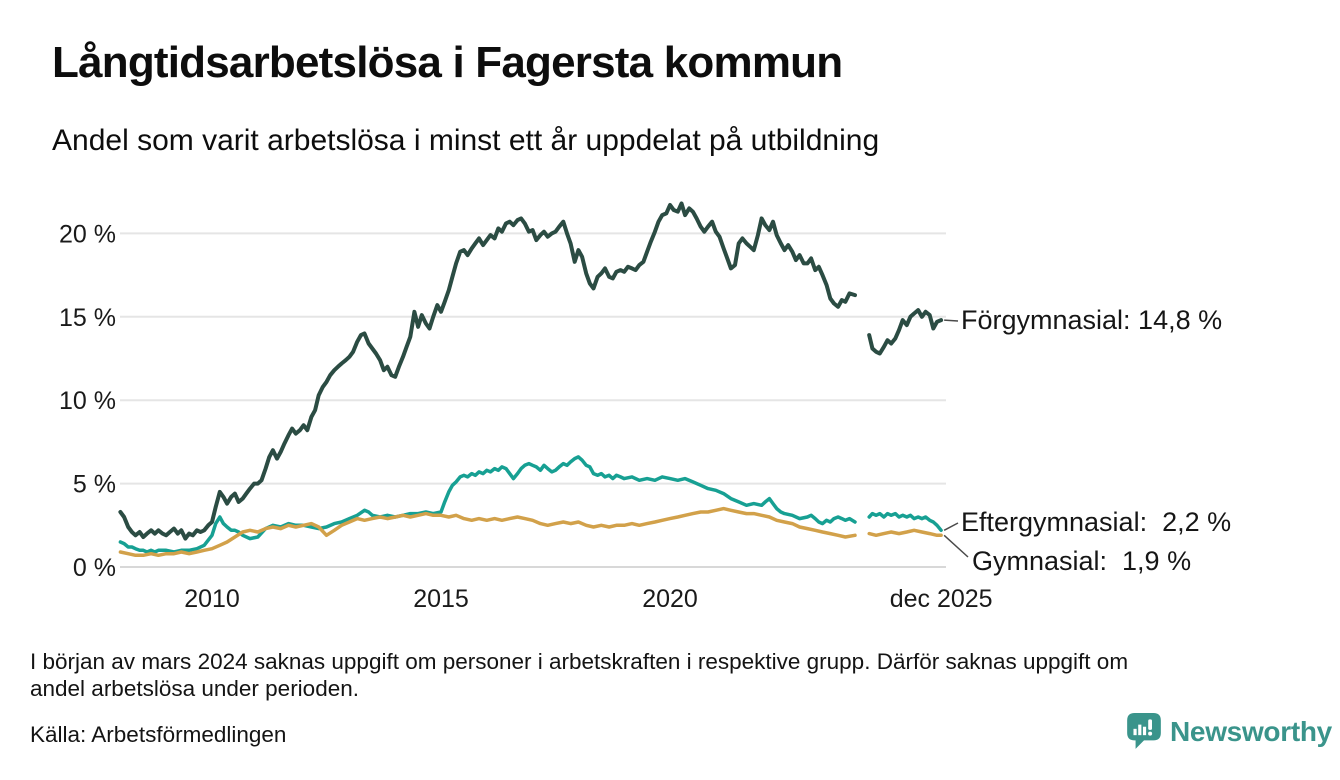 Image resolution: width=1340 pixels, height=780 pixels. I want to click on newsworthy-bubble-chart-icon, so click(1144, 731).